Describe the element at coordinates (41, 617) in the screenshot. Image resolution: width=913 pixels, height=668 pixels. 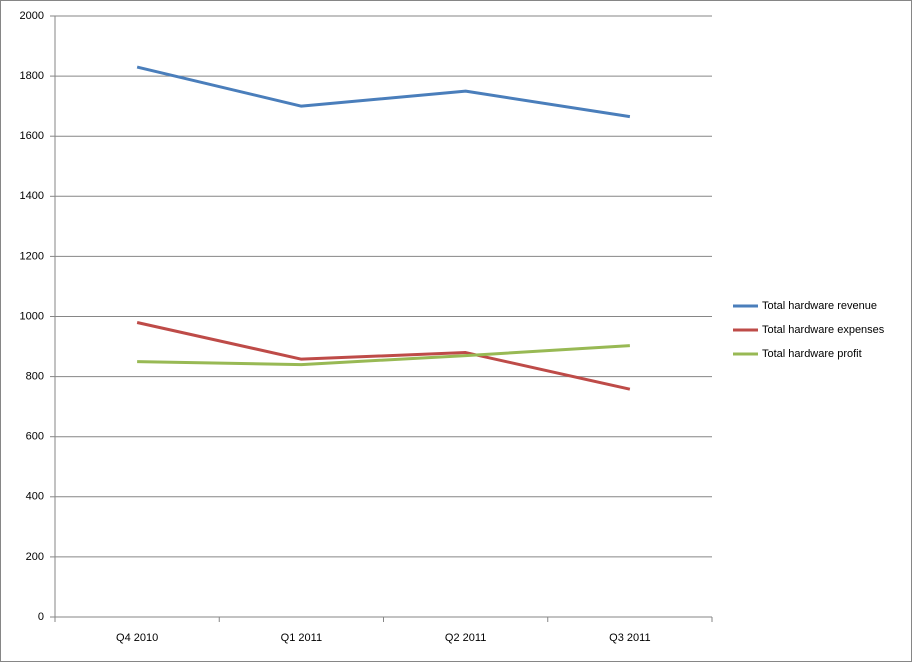
I see `y-tick-label: 0` at that location.